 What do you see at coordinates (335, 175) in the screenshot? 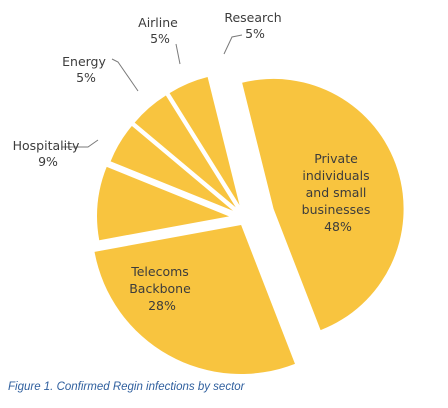
I see `label-private-line2: individuals` at bounding box center [335, 175].